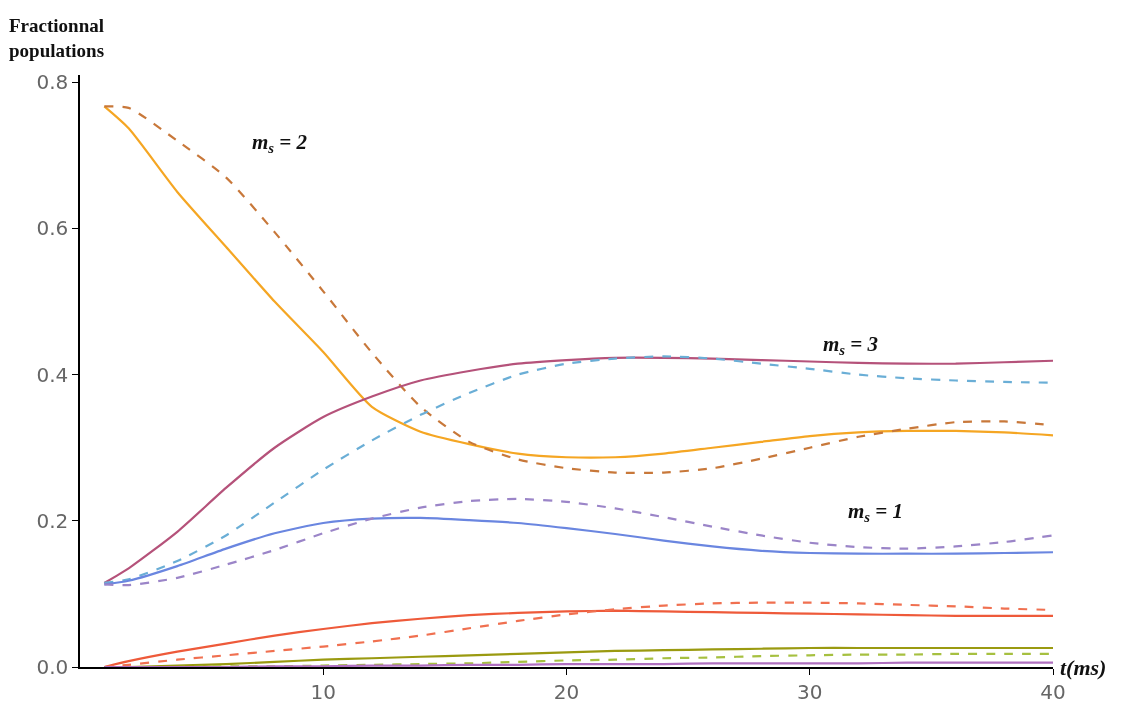 This screenshot has height=702, width=1138. Describe the element at coordinates (52, 228) in the screenshot. I see `y-tick-label: 0.6` at that location.